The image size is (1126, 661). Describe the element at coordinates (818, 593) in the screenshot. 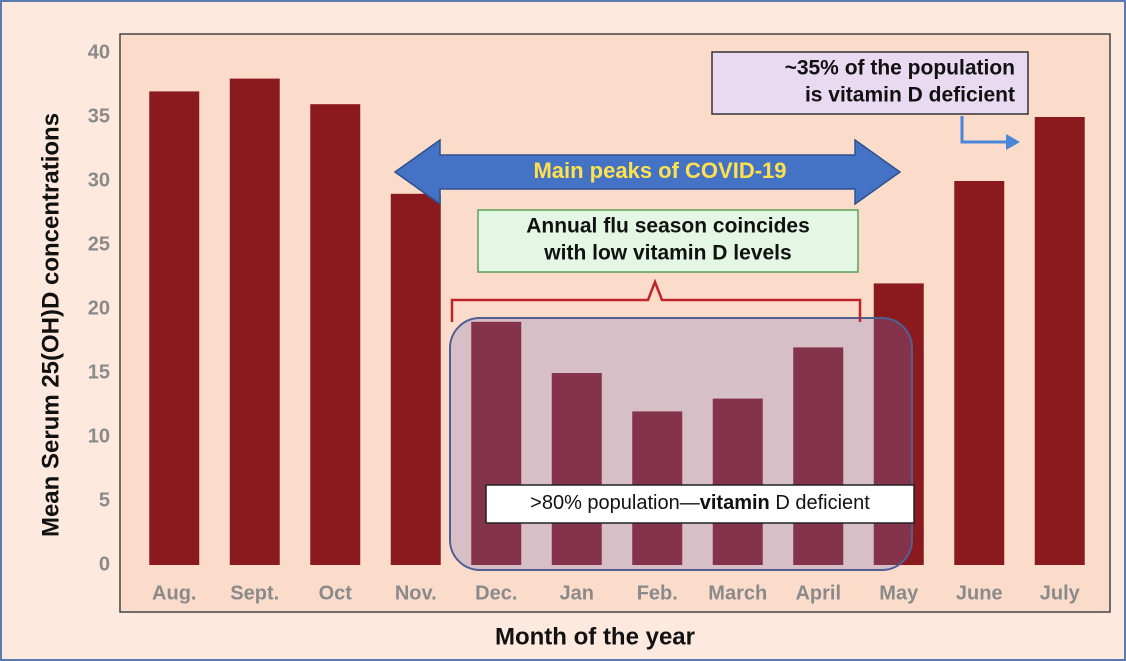

I see `x-tick-label: April` at that location.